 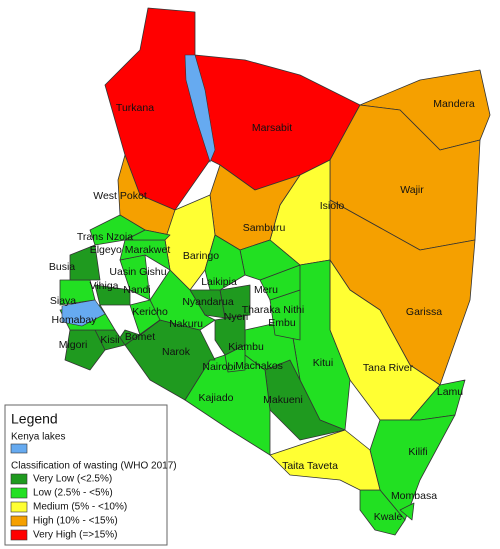 I want to click on county-label: Trans Nzoia, so click(x=105, y=237).